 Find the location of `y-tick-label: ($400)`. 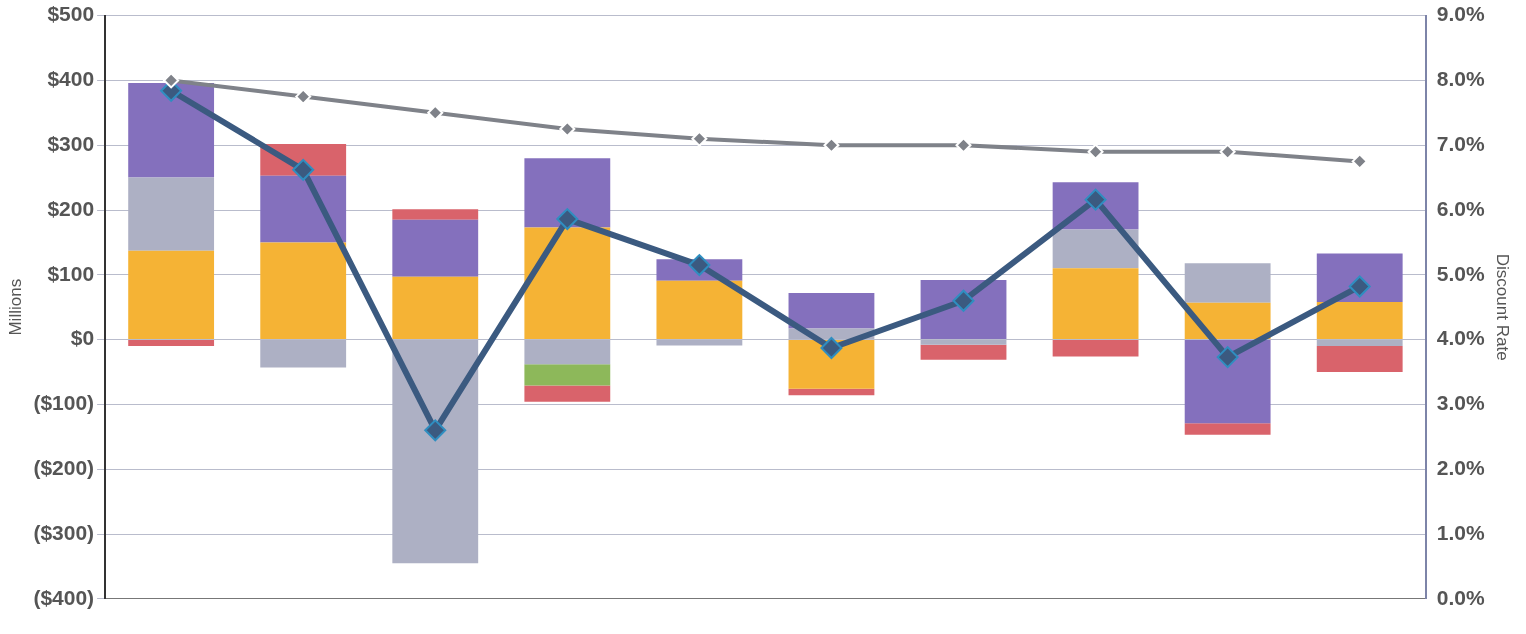

y-tick-label: ($400) is located at coordinates (64, 597).